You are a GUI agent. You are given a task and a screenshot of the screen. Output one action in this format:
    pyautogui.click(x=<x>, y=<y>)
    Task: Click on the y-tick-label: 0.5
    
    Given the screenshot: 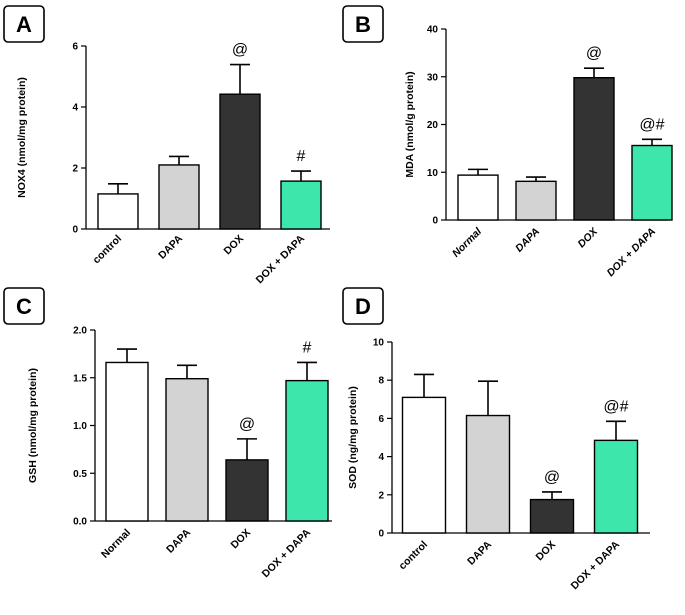 What is the action you would take?
    pyautogui.click(x=80, y=474)
    